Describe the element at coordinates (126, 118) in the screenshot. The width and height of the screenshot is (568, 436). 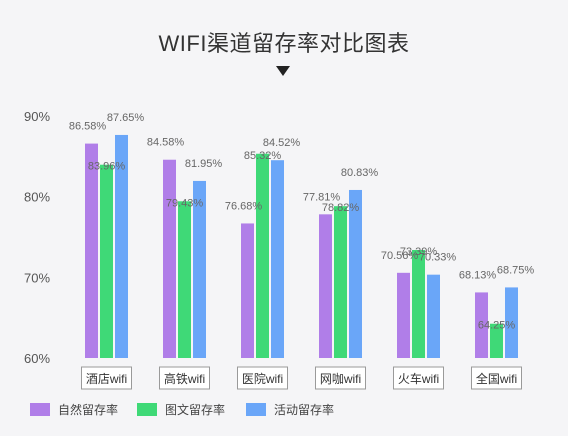
I see `data-label: 87.65%` at that location.